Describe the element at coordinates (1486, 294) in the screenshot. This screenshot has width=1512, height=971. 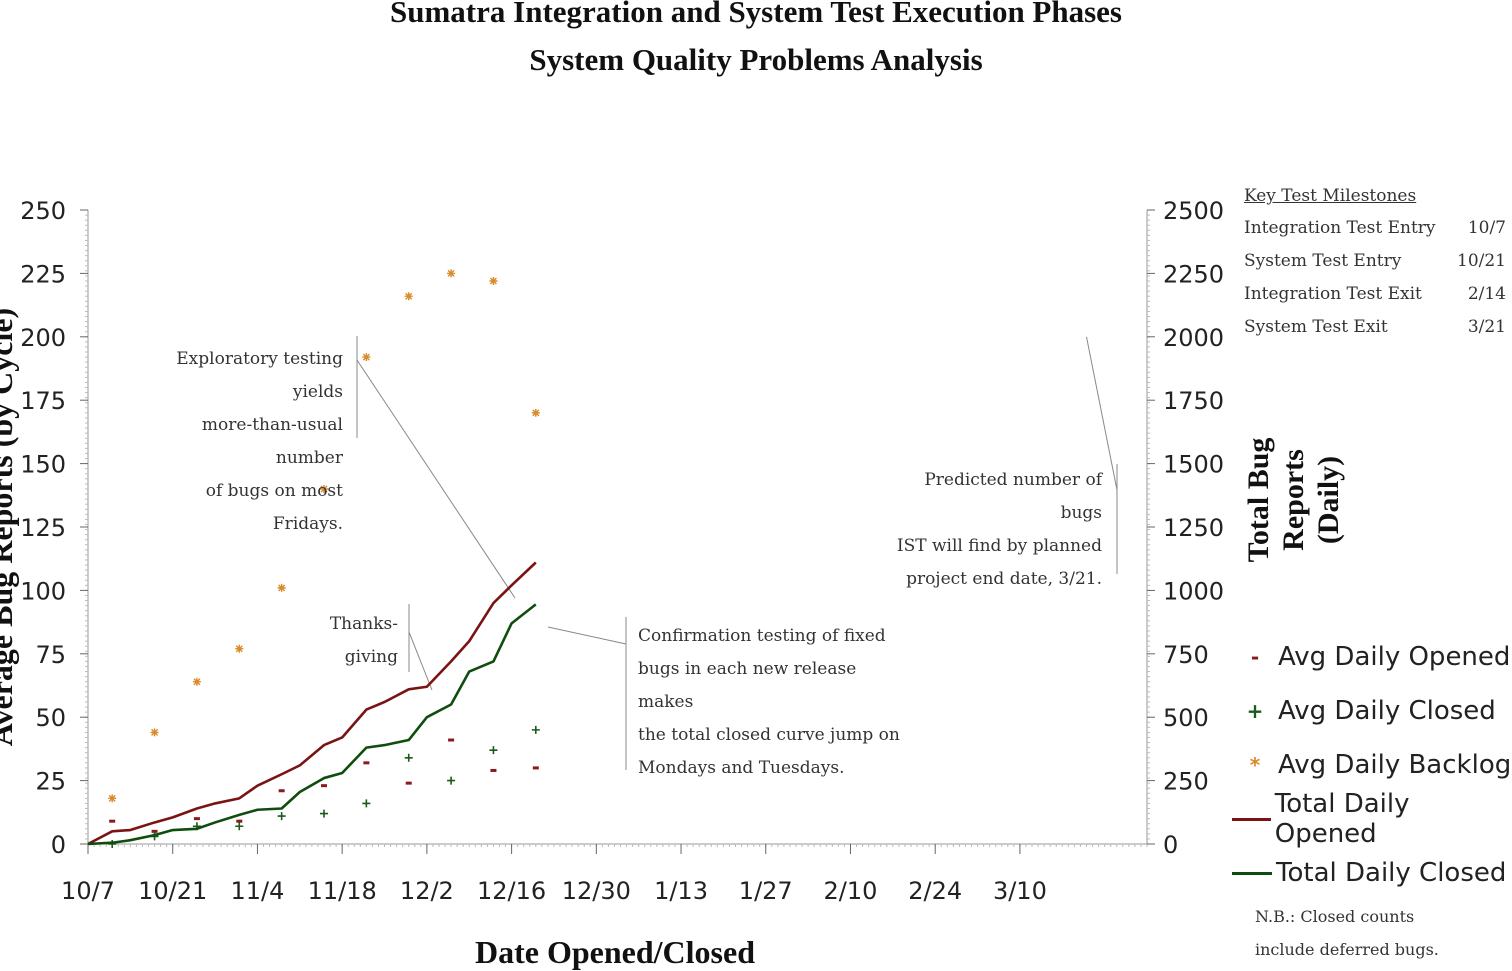
I see `milestone-date: 2/14` at that location.